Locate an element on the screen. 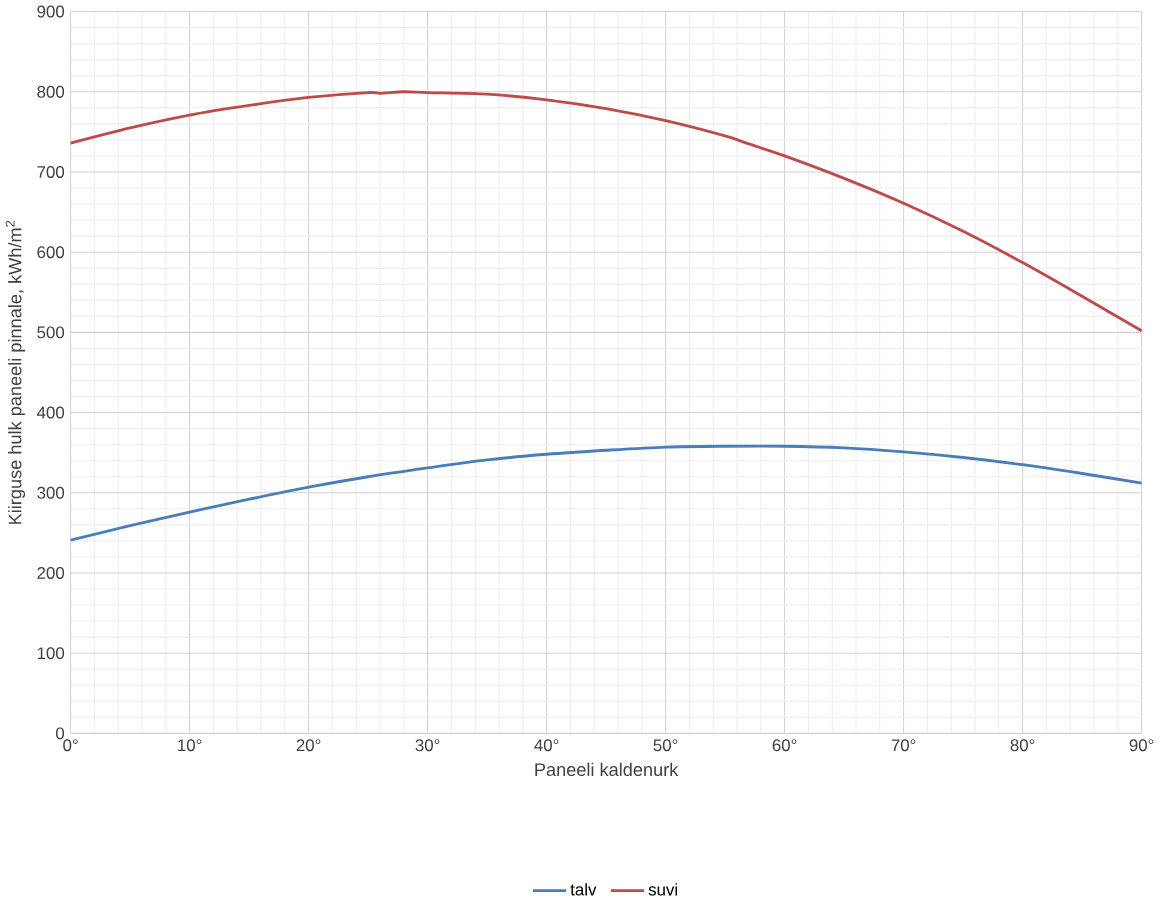  x-tick-label: 90° is located at coordinates (1141, 745).